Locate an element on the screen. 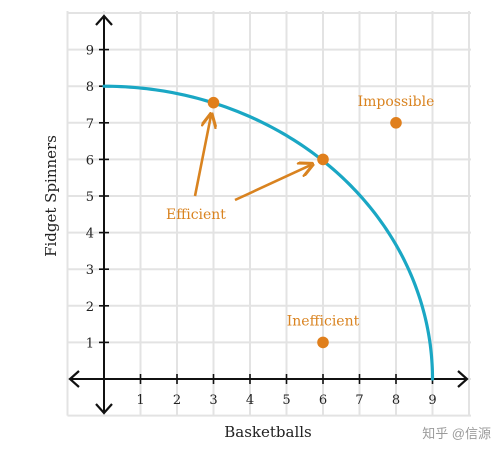 This screenshot has width=503, height=456. x-tick-label: 8 is located at coordinates (396, 400).